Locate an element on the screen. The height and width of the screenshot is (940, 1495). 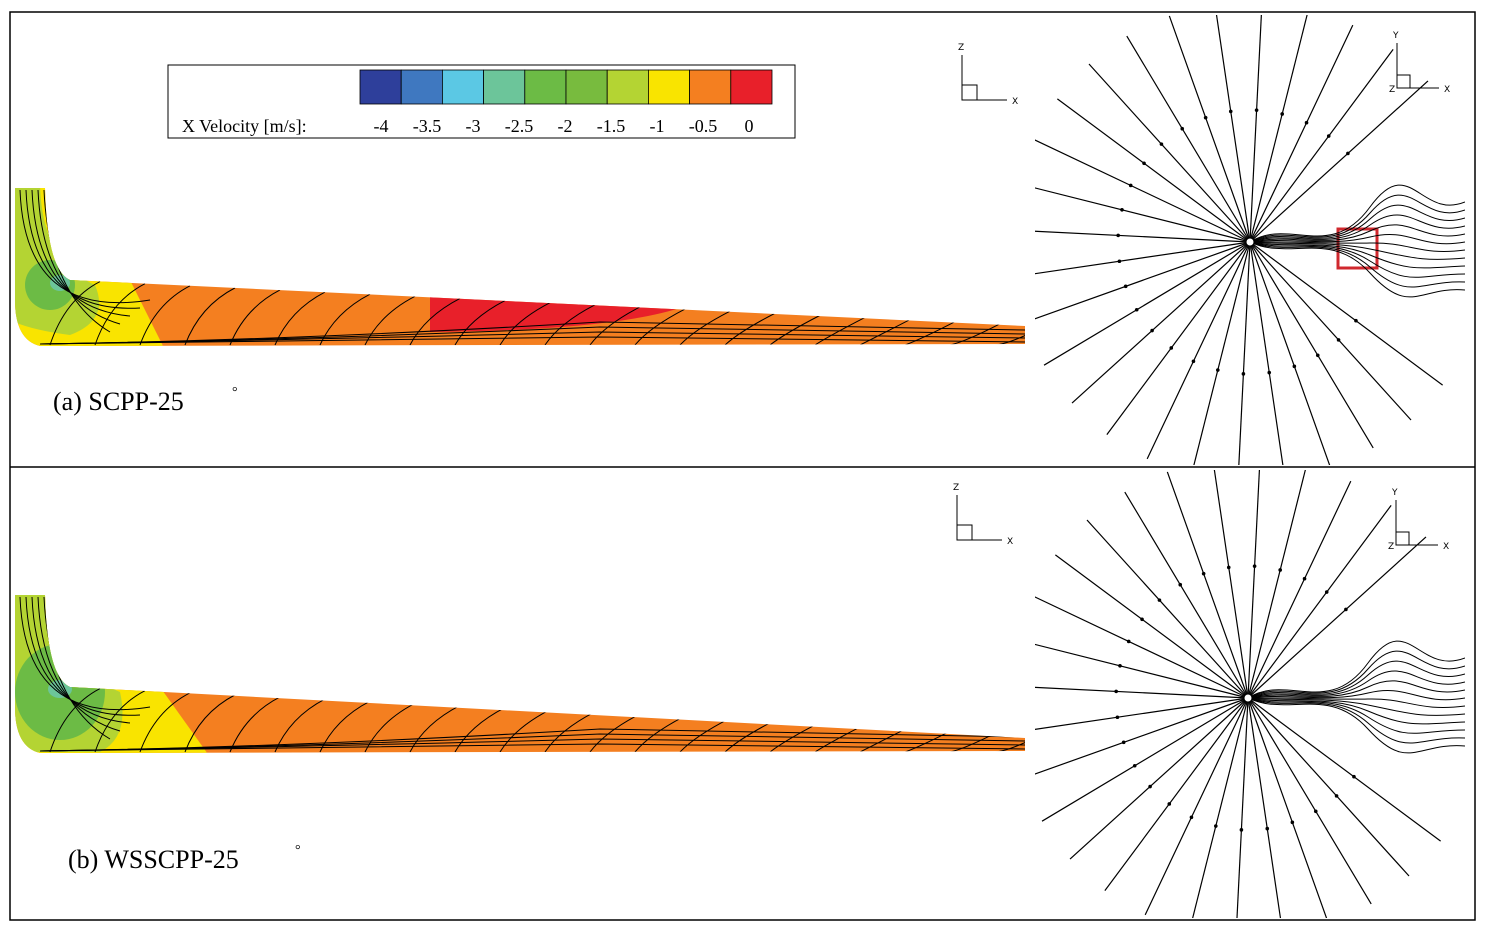
legend-label: -2.5 is located at coordinates (519, 126).